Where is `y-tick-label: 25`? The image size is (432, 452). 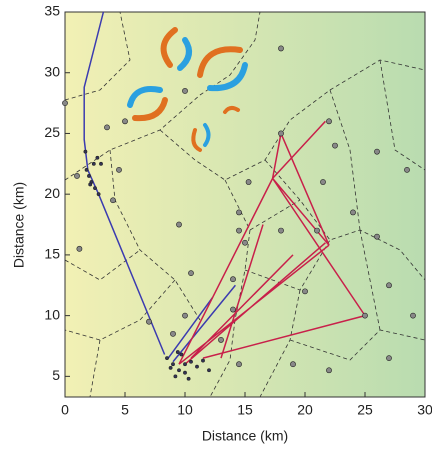
y-tick-label: 25 is located at coordinates (52, 132).